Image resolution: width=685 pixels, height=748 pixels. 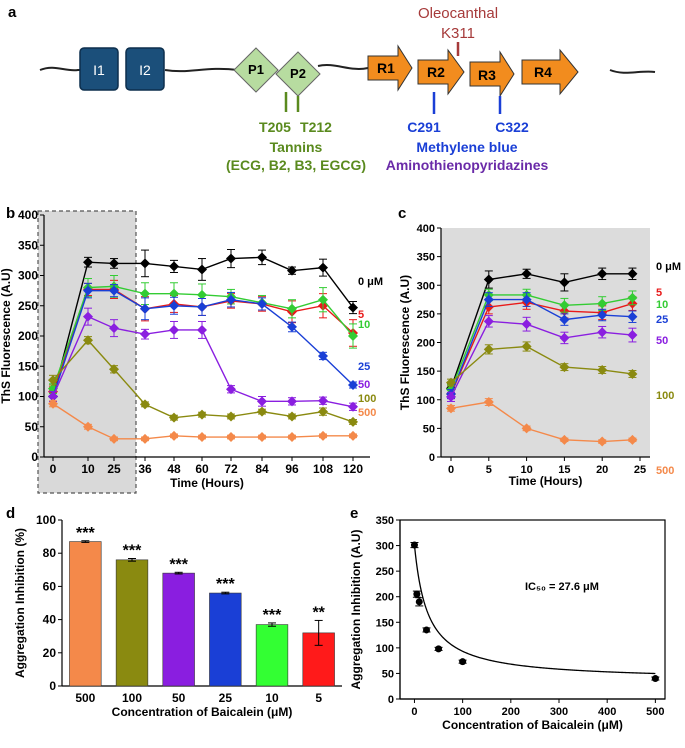 I want to click on x-tick-label: 50, so click(x=179, y=698).